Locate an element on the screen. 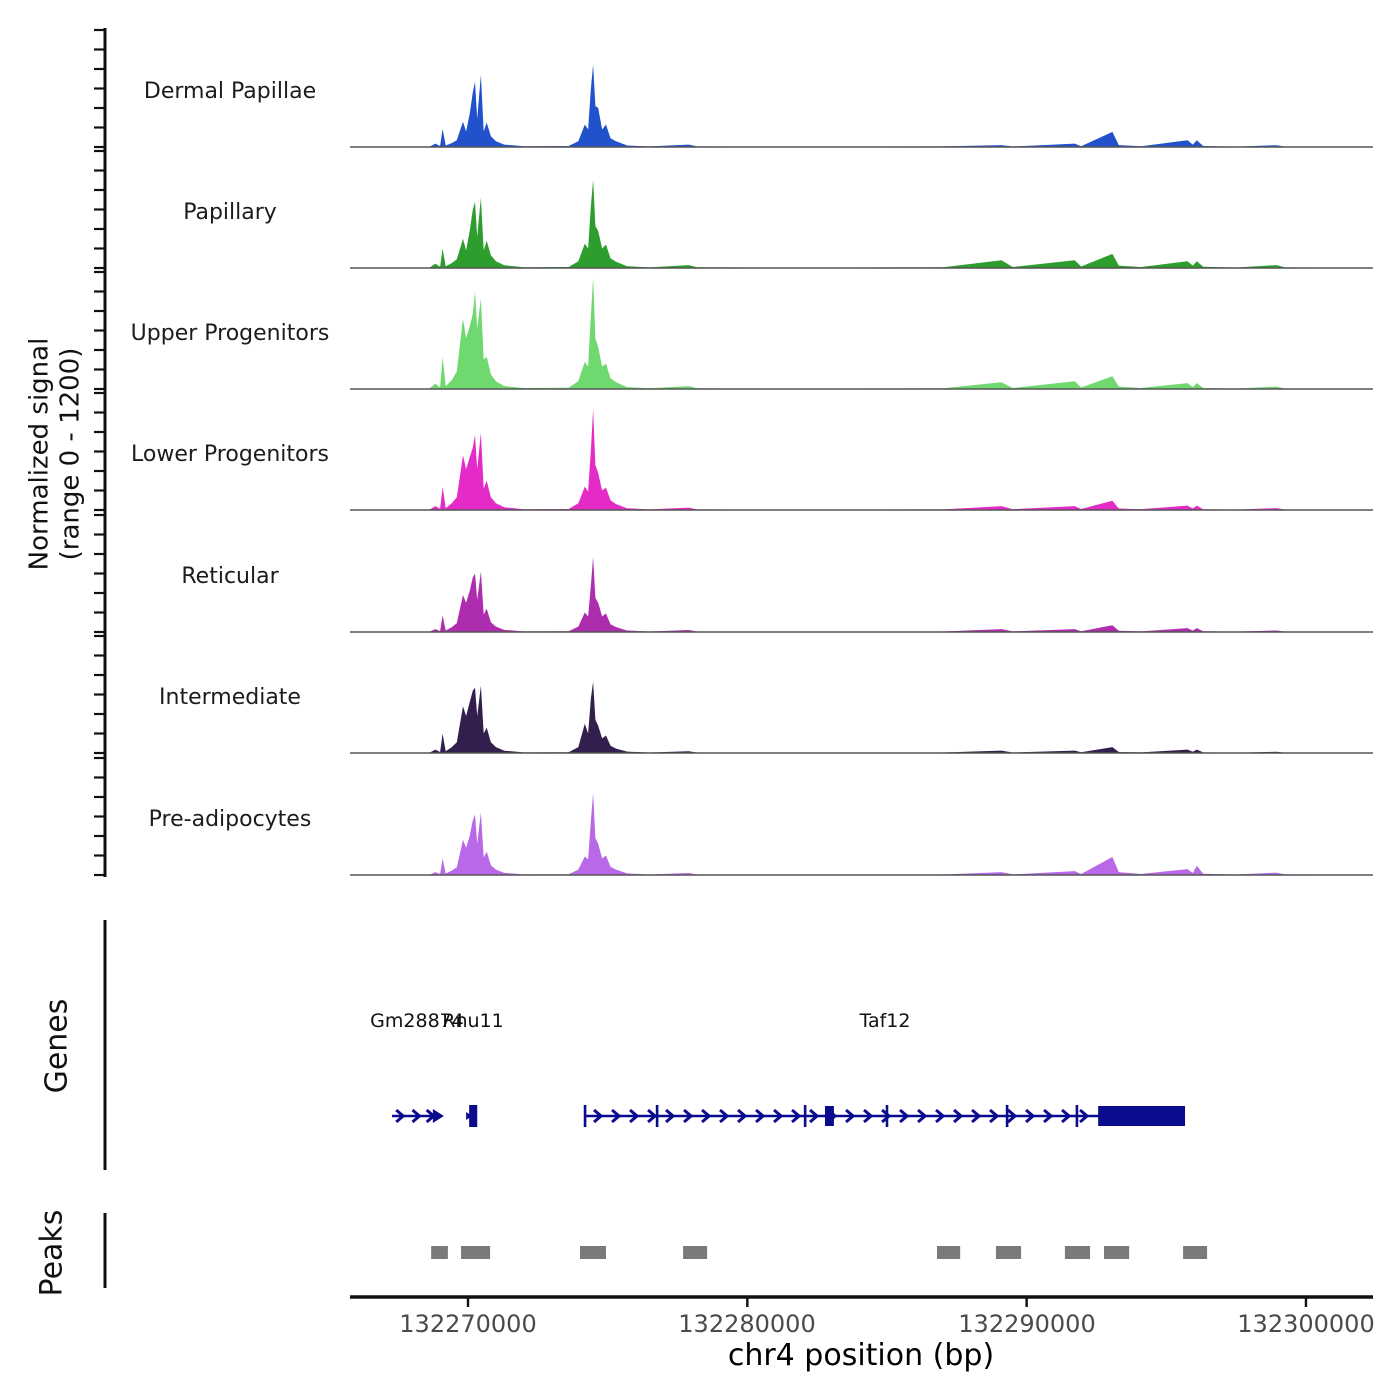  x-tick-label-132280000: 132280000 is located at coordinates (747, 1324).